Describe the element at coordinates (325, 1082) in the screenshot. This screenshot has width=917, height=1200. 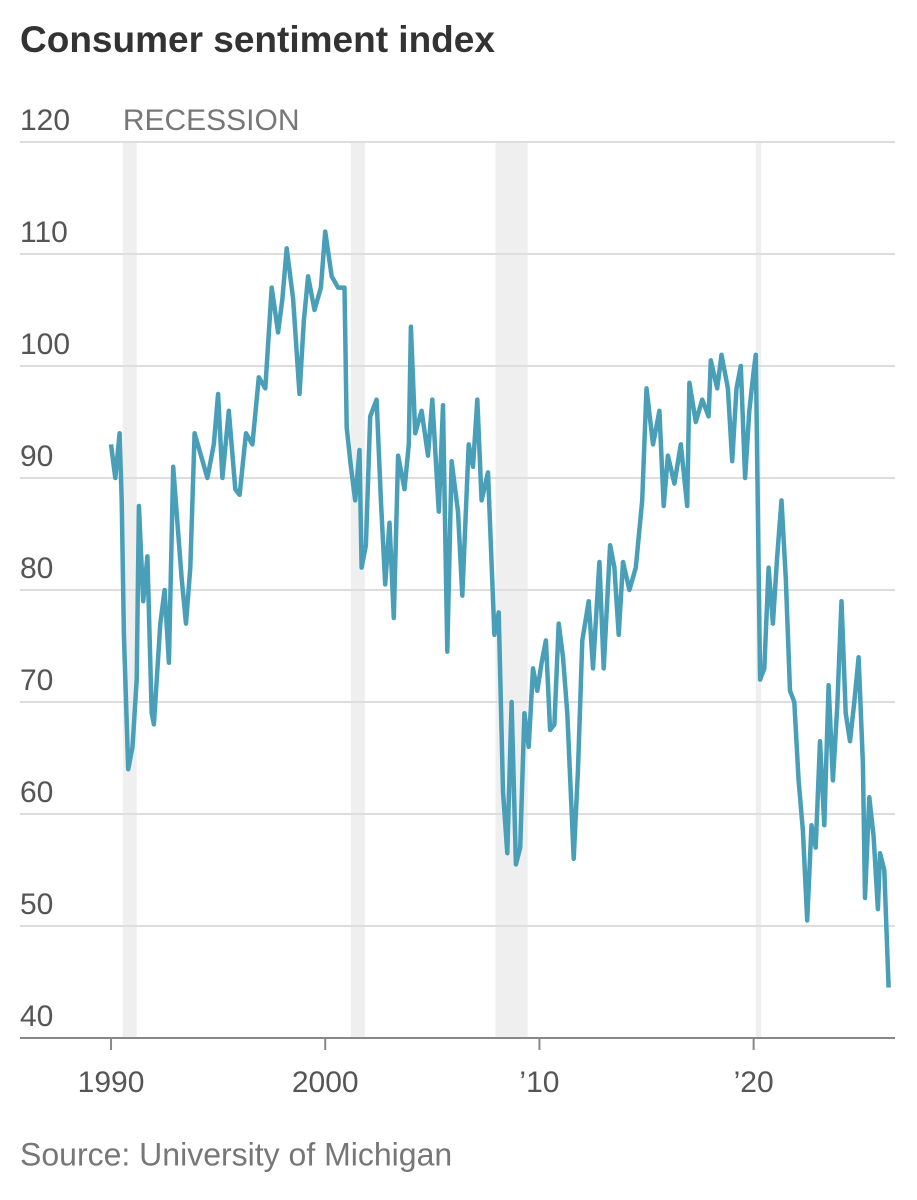
I see `x-tick-label: 2000` at that location.